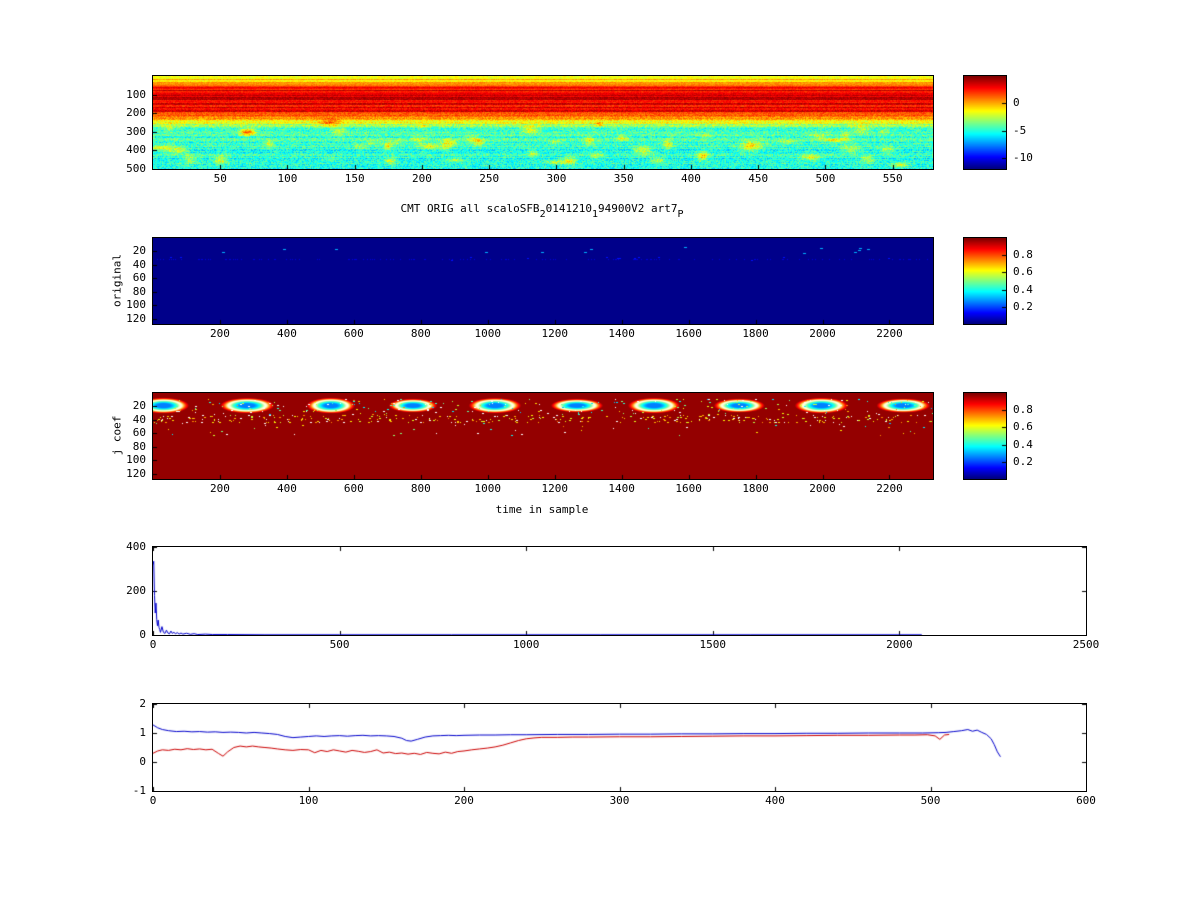 This screenshot has height=900, width=1200. I want to click on jcoef-y-tick-label: 100, so click(136, 460).